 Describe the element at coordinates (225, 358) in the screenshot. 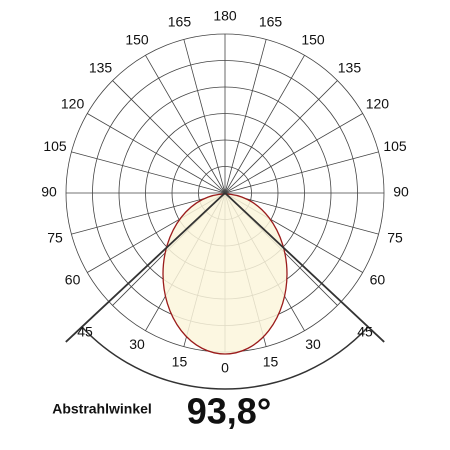

I see `beam-arc` at that location.